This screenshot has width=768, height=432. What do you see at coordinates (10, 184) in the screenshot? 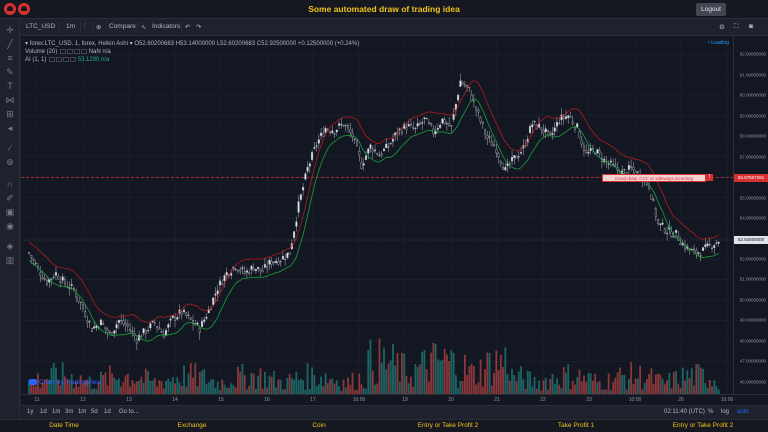
I see `magnet-icon: ∩` at bounding box center [10, 184].